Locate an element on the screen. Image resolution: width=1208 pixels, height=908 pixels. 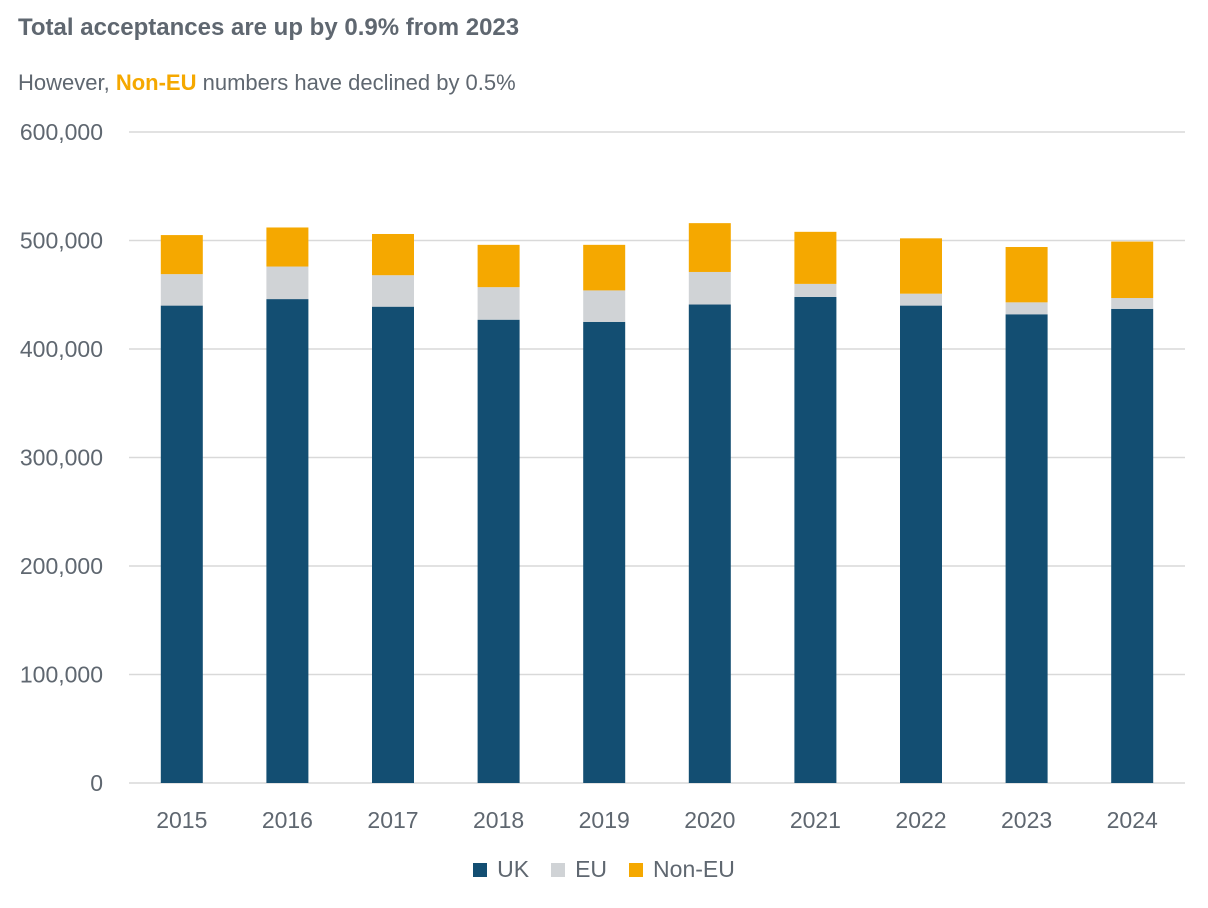
bar-non-eu-2018 is located at coordinates (498, 266).